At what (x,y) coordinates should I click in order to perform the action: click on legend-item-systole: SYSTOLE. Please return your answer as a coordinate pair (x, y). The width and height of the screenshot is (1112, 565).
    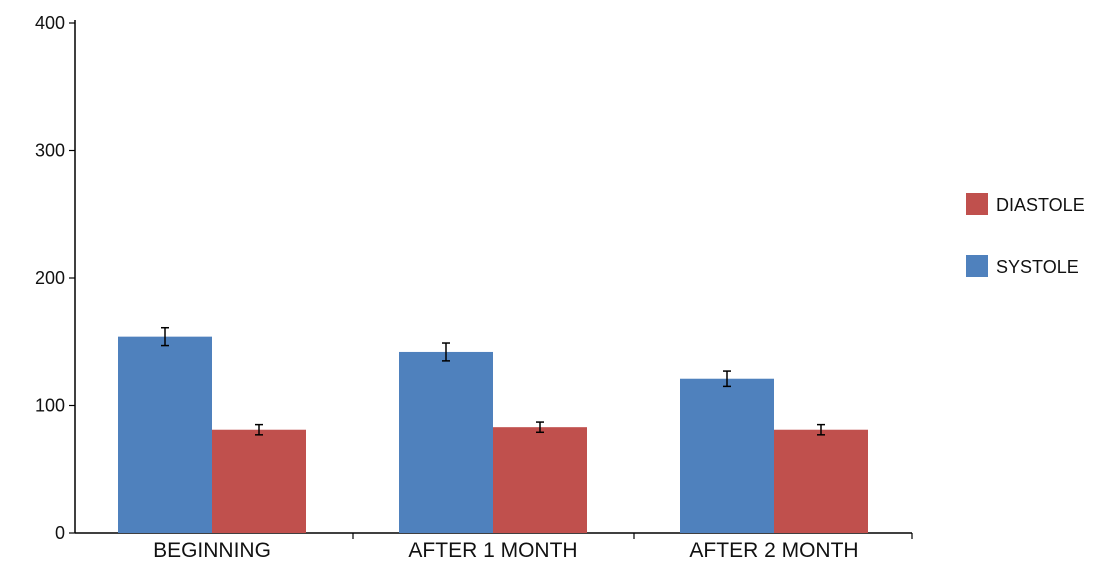
    Looking at the image, I should click on (1022, 266).